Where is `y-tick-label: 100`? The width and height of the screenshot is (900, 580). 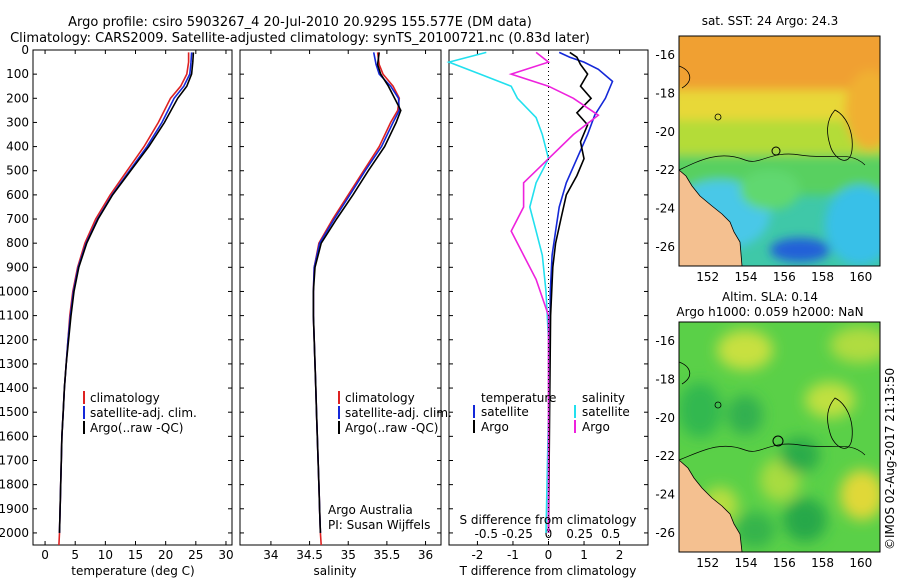
y-tick-label: 100 is located at coordinates (17, 74).